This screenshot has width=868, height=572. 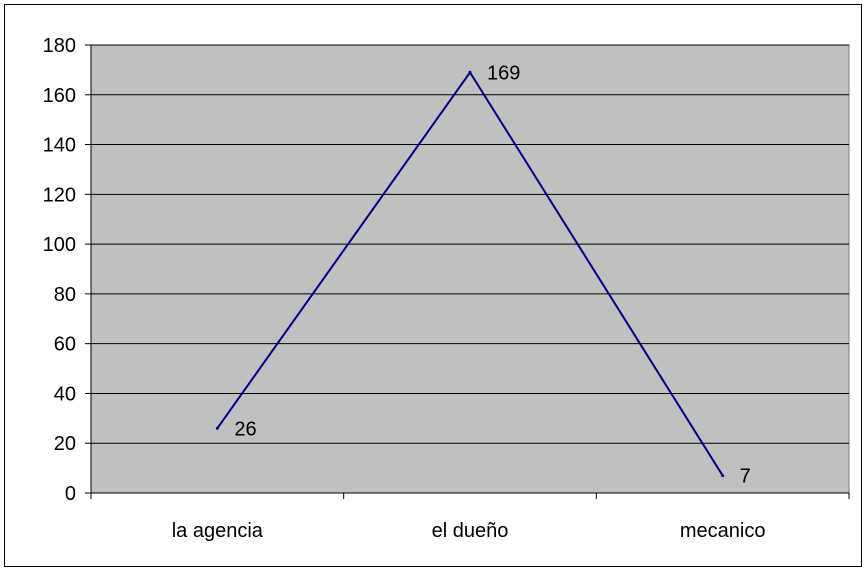 What do you see at coordinates (59, 96) in the screenshot?
I see `y-tick-label: 160` at bounding box center [59, 96].